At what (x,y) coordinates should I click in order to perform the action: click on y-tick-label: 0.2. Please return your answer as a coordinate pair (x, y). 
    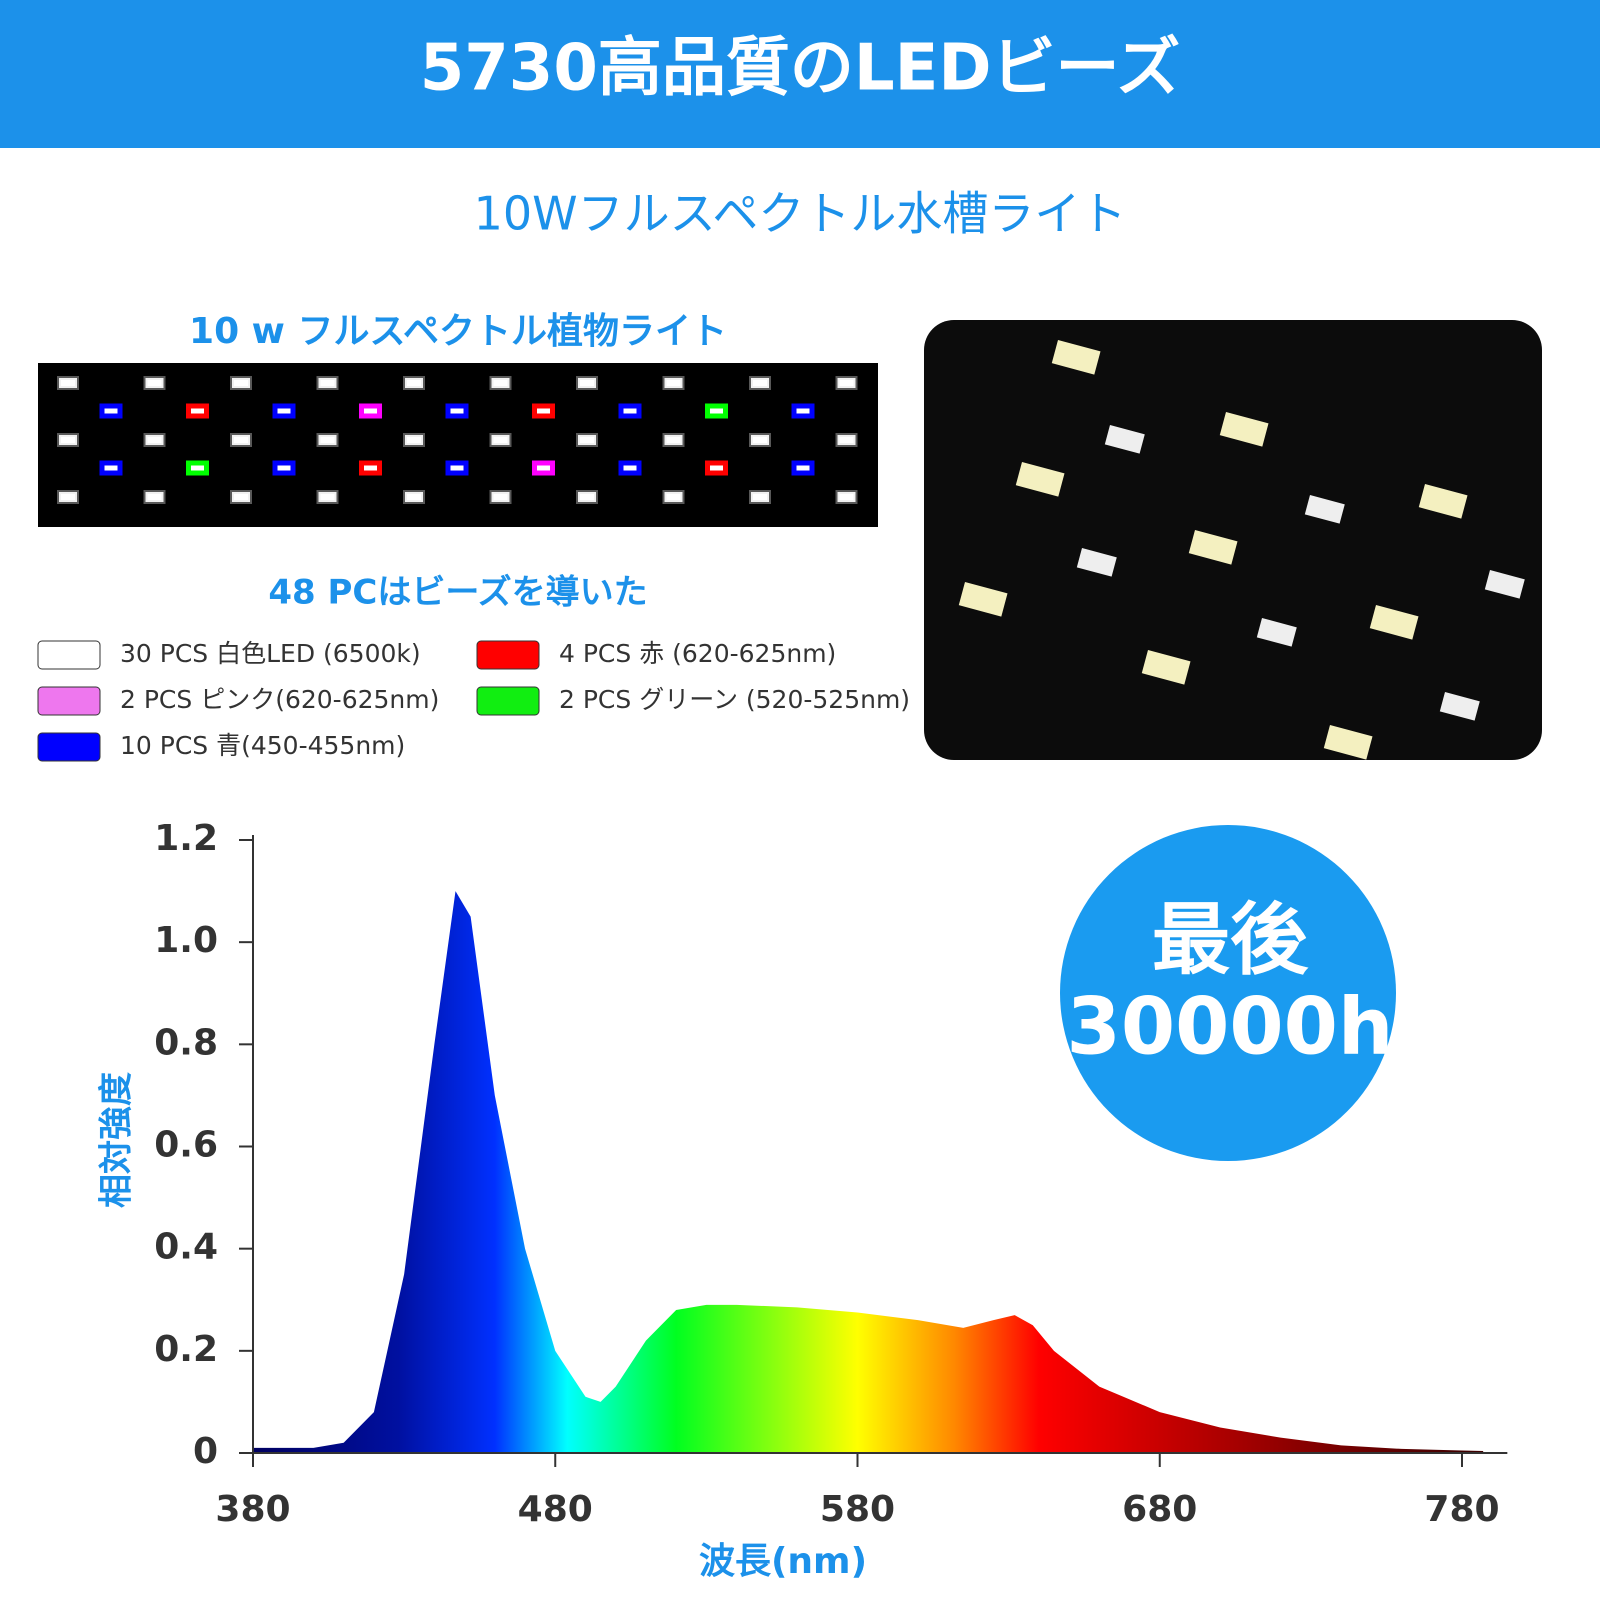
    Looking at the image, I should click on (186, 1349).